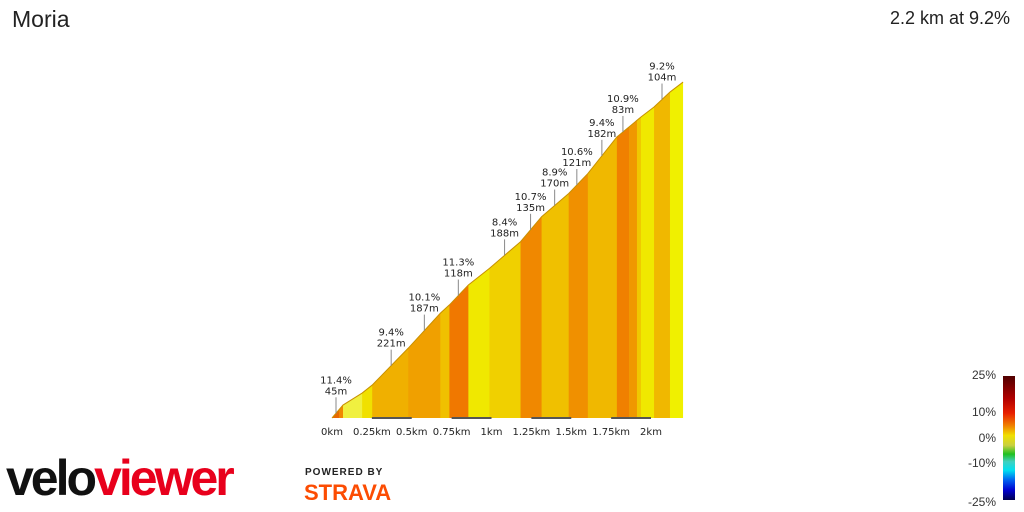 The height and width of the screenshot is (512, 1024). What do you see at coordinates (531, 197) in the screenshot?
I see `annotation-grade: 10.7%` at bounding box center [531, 197].